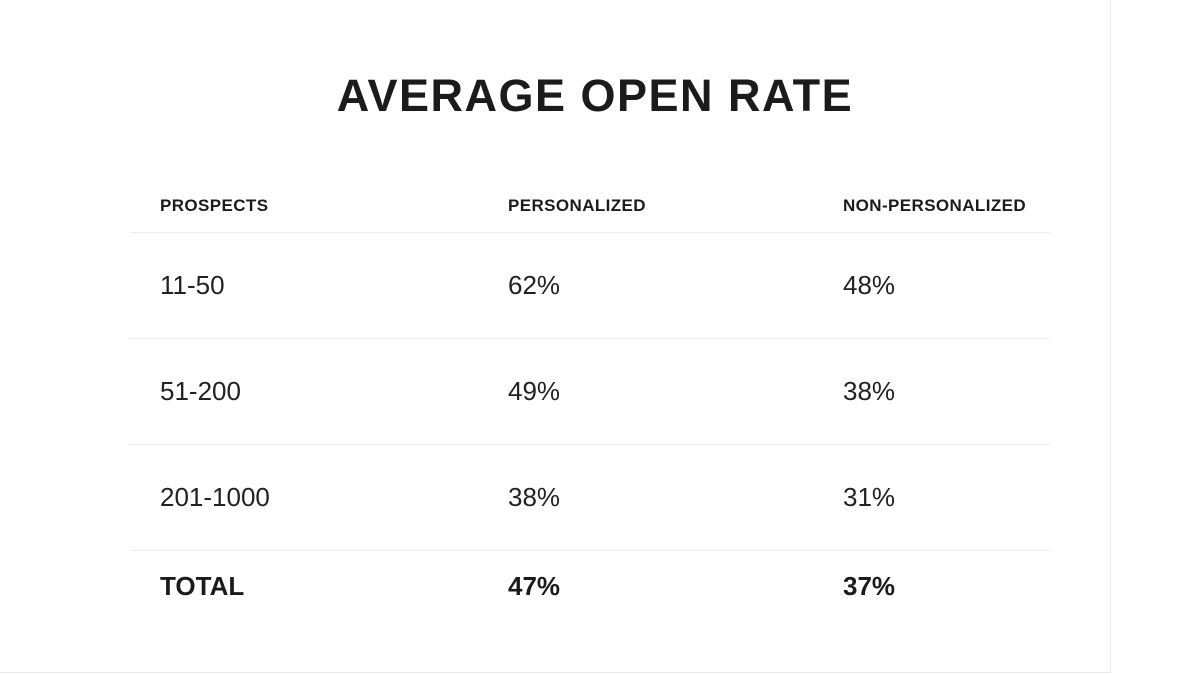 This screenshot has width=1200, height=675. I want to click on column-header-personalized: PERSONALIZED, so click(577, 205).